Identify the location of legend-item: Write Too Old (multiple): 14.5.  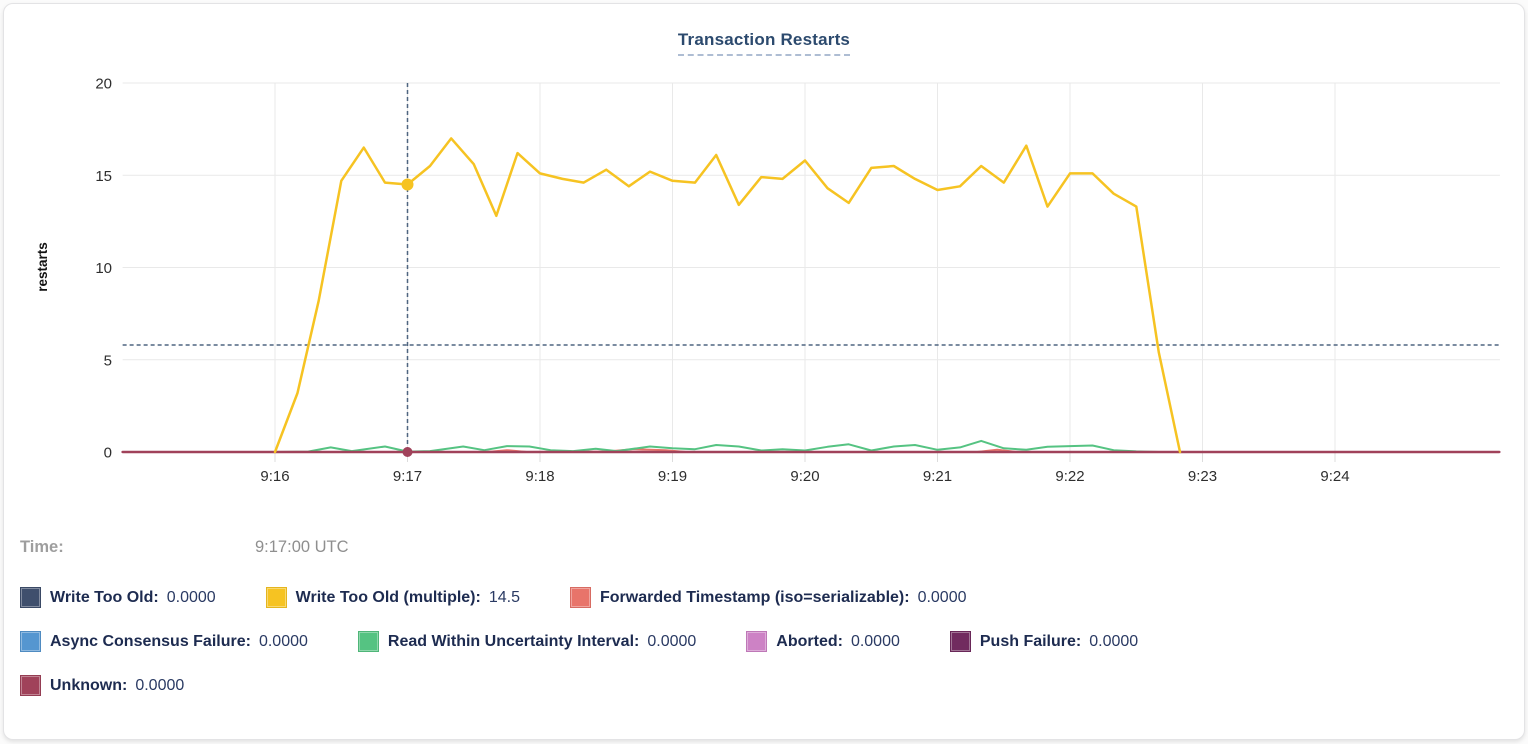
(392, 597).